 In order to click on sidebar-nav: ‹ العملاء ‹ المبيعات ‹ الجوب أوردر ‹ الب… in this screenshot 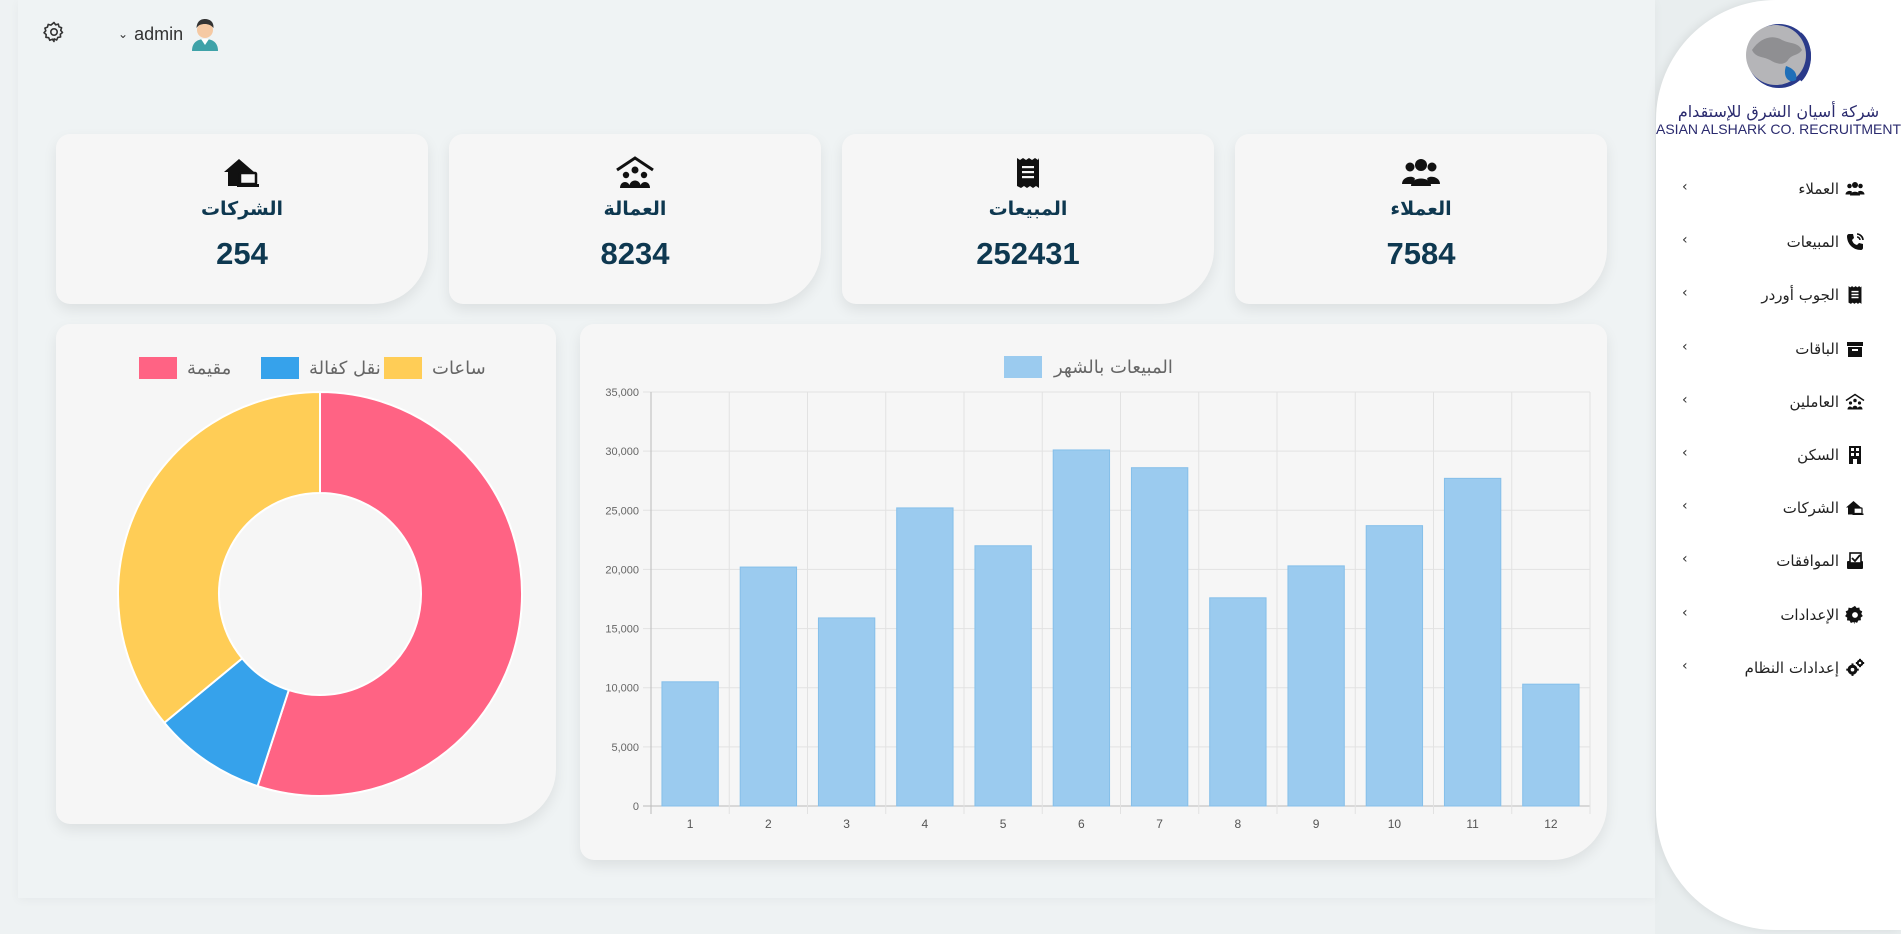, I will do `click(1778, 433)`.